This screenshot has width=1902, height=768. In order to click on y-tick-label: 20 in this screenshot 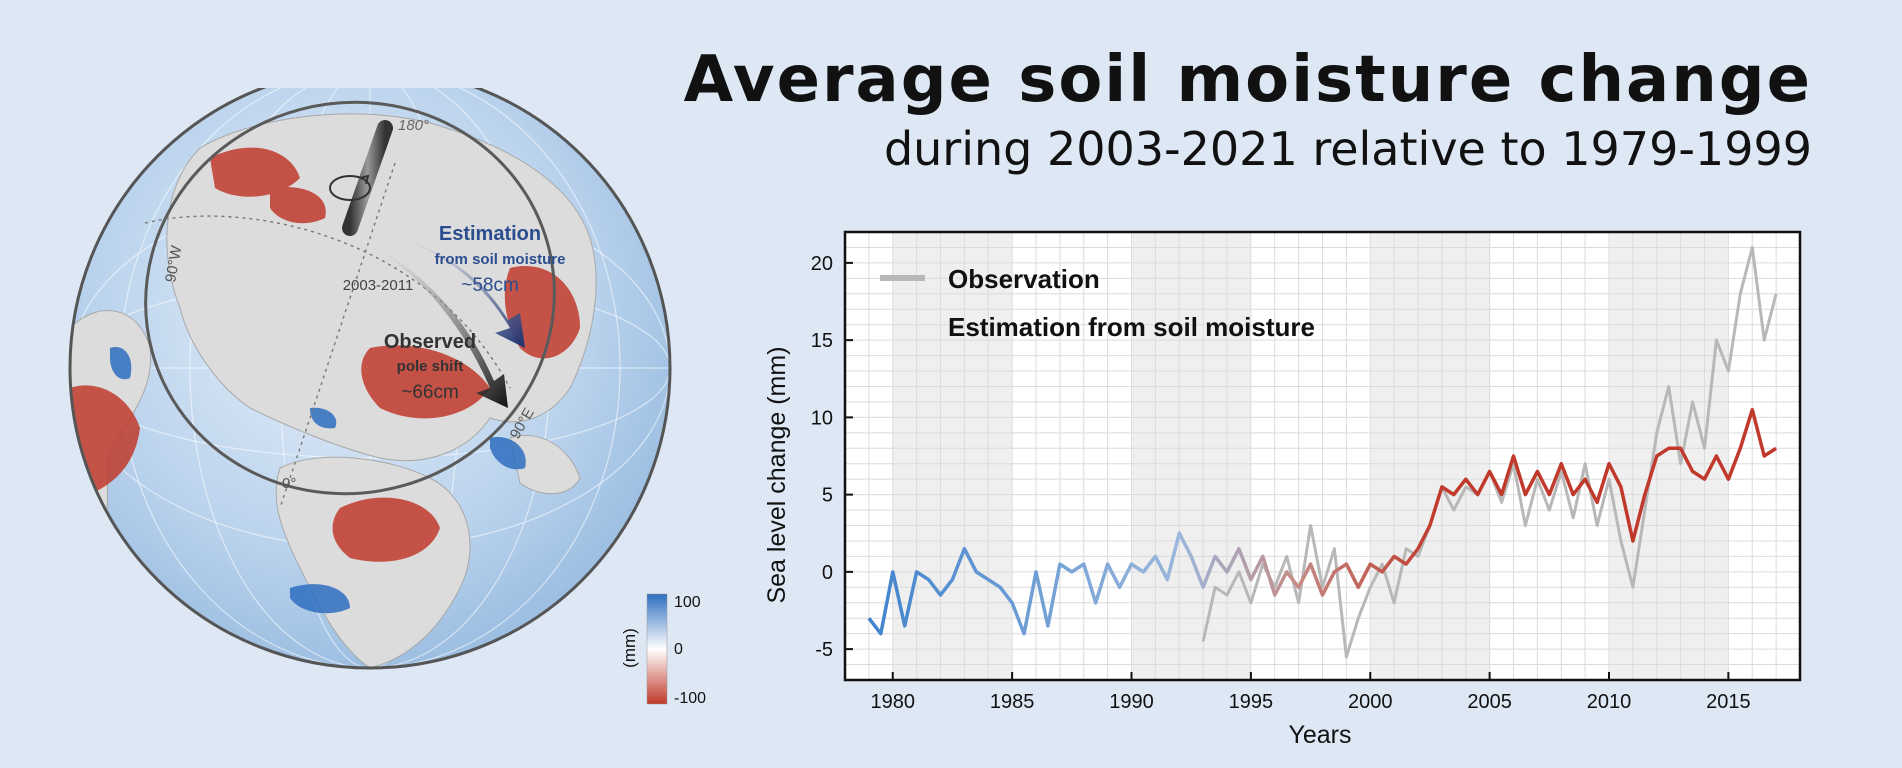, I will do `click(822, 264)`.